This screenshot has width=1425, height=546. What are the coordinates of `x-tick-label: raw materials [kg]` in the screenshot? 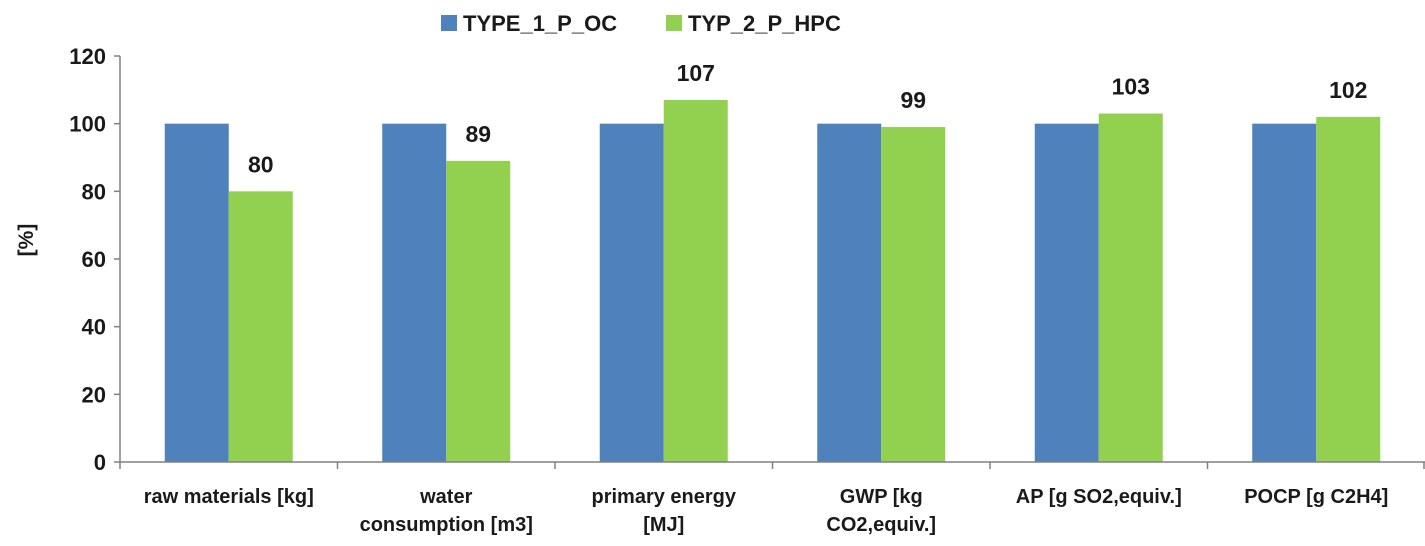 It's located at (229, 497).